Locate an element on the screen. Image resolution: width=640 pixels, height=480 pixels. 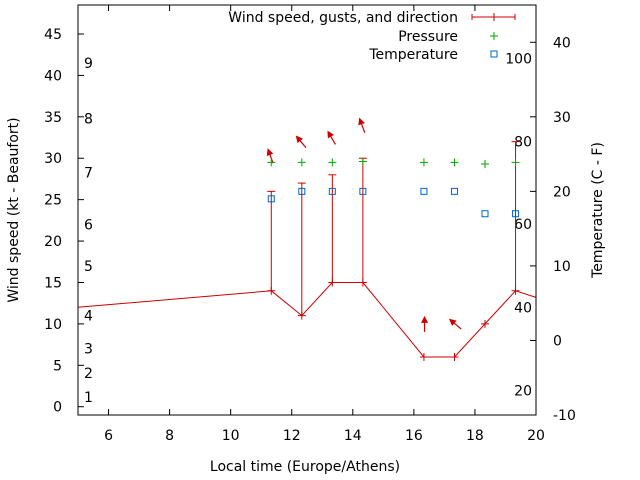
y-right-tick-label: 40 is located at coordinates (562, 43).